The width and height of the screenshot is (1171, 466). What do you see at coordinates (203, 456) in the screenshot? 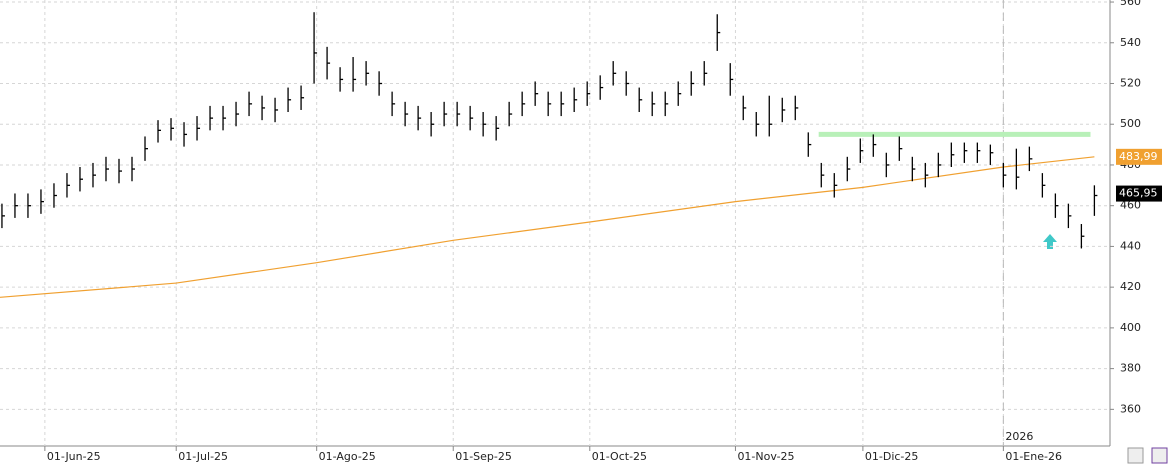
I see `x-tick-label: 01-Jul-25` at bounding box center [203, 456].